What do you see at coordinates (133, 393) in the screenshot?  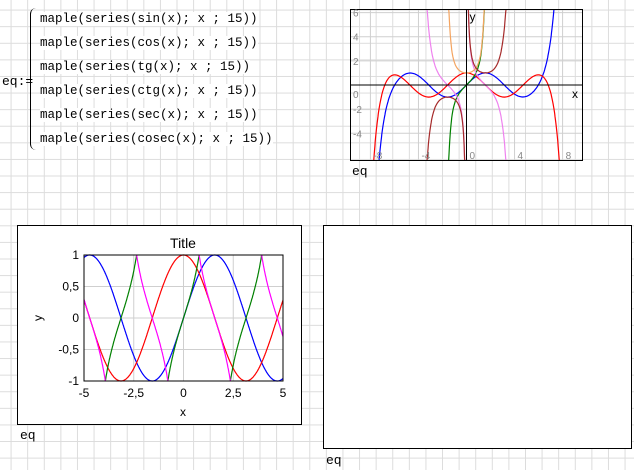 I see `x-tick-label: -2,5` at bounding box center [133, 393].